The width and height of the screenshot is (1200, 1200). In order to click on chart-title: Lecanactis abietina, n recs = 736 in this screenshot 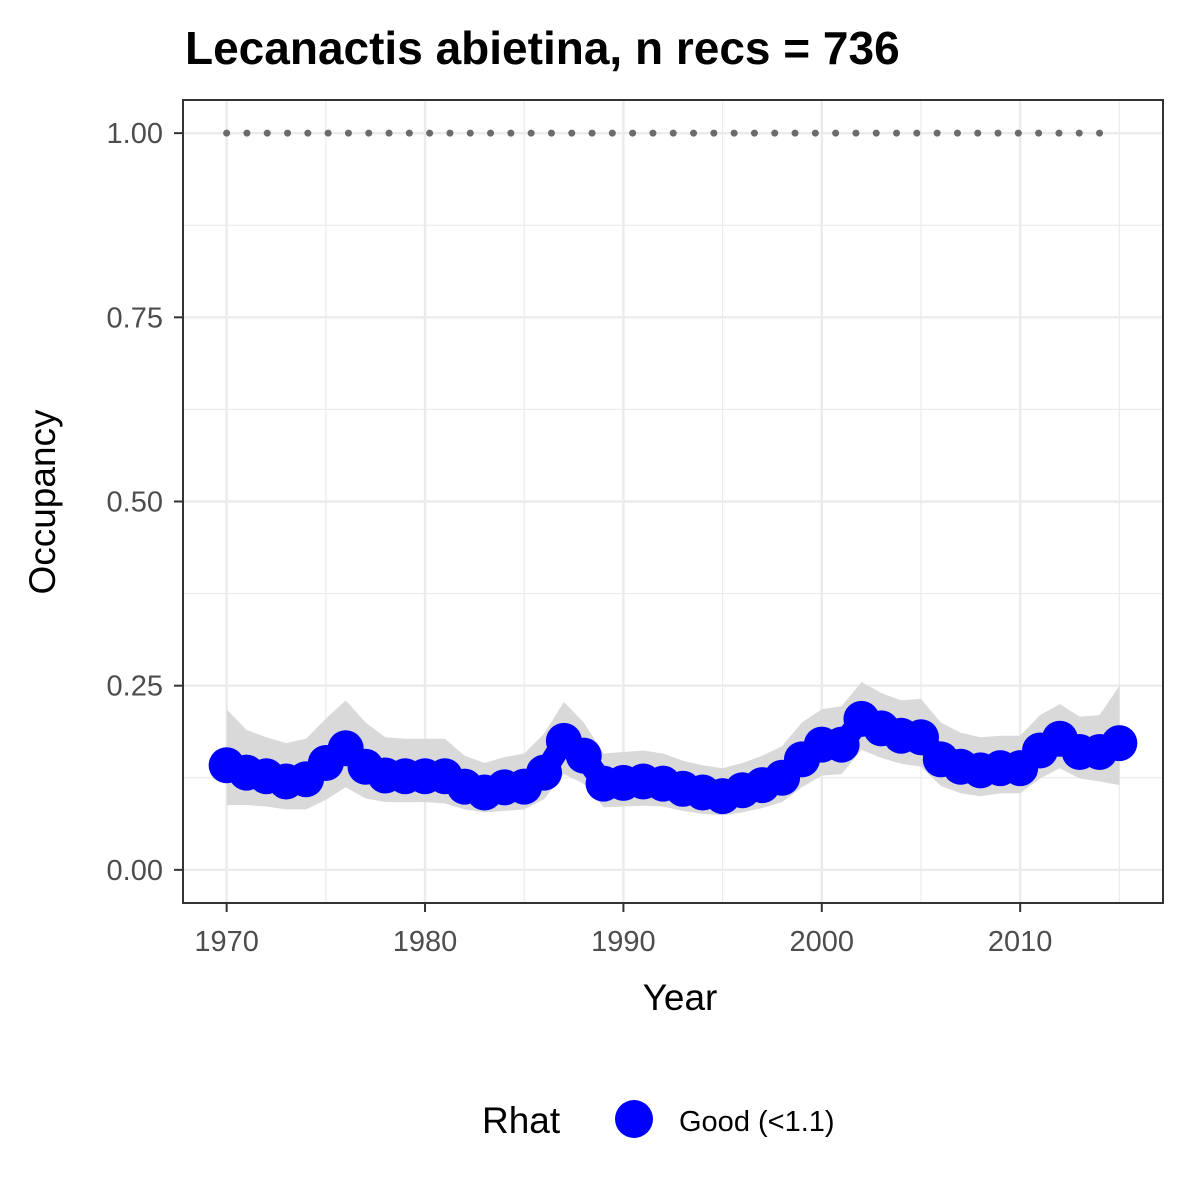, I will do `click(542, 48)`.